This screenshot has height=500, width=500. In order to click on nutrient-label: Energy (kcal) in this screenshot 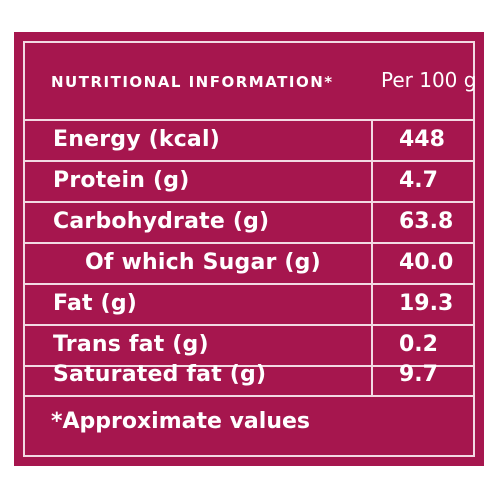, I will do `click(136, 139)`.